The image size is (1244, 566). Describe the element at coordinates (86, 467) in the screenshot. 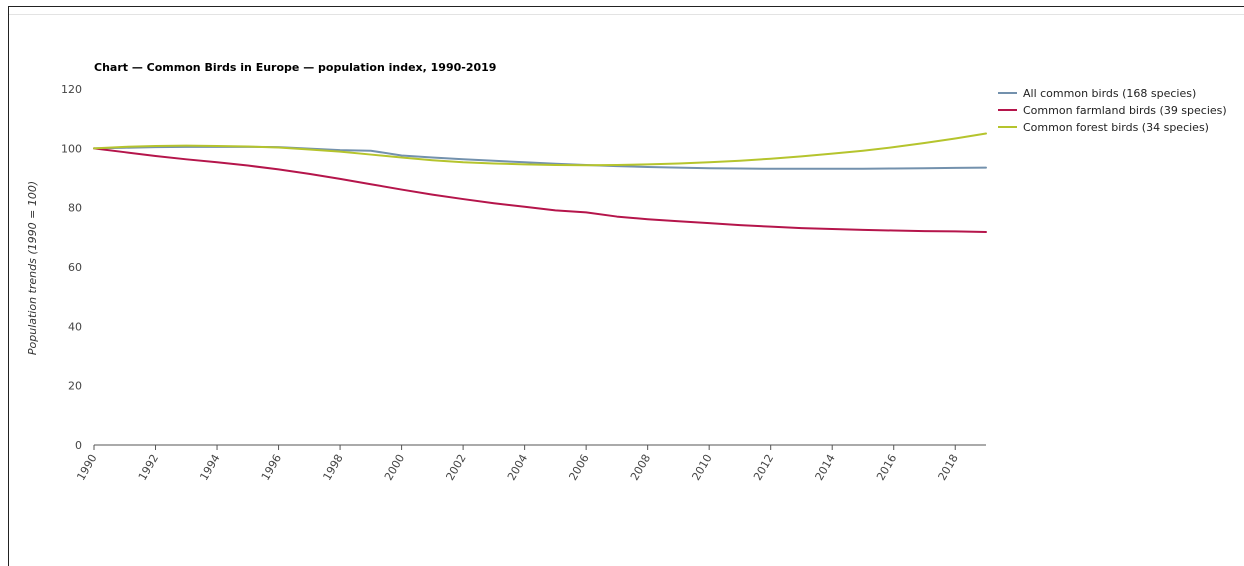

I see `x-tick-label: 1990` at that location.